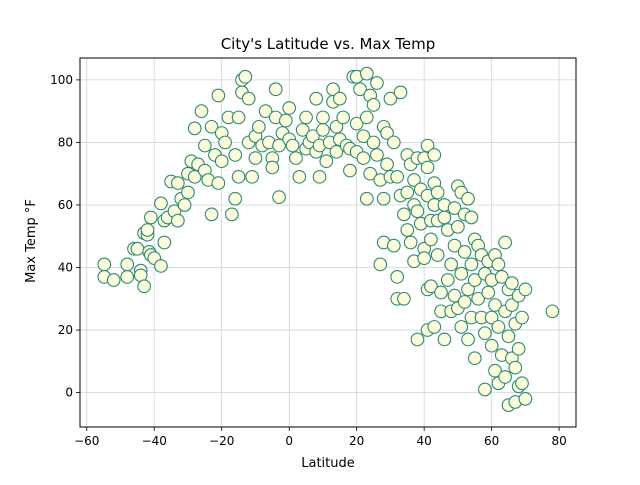 This screenshot has width=640, height=485. Describe the element at coordinates (221, 441) in the screenshot. I see `x-tick-label: −20` at that location.